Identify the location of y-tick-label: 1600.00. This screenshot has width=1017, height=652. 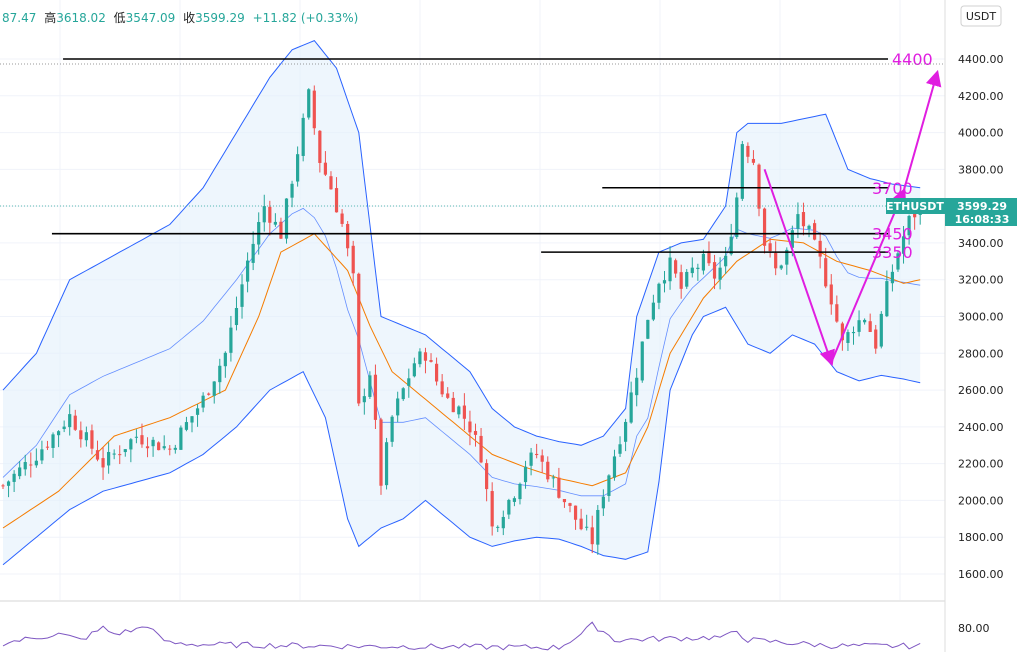
(981, 574).